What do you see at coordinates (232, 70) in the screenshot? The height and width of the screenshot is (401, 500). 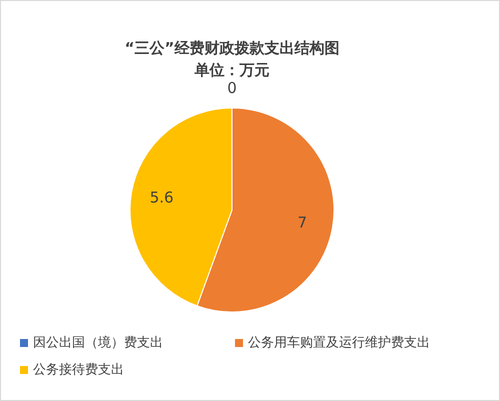 I see `subtitle: 单位：万元` at bounding box center [232, 70].